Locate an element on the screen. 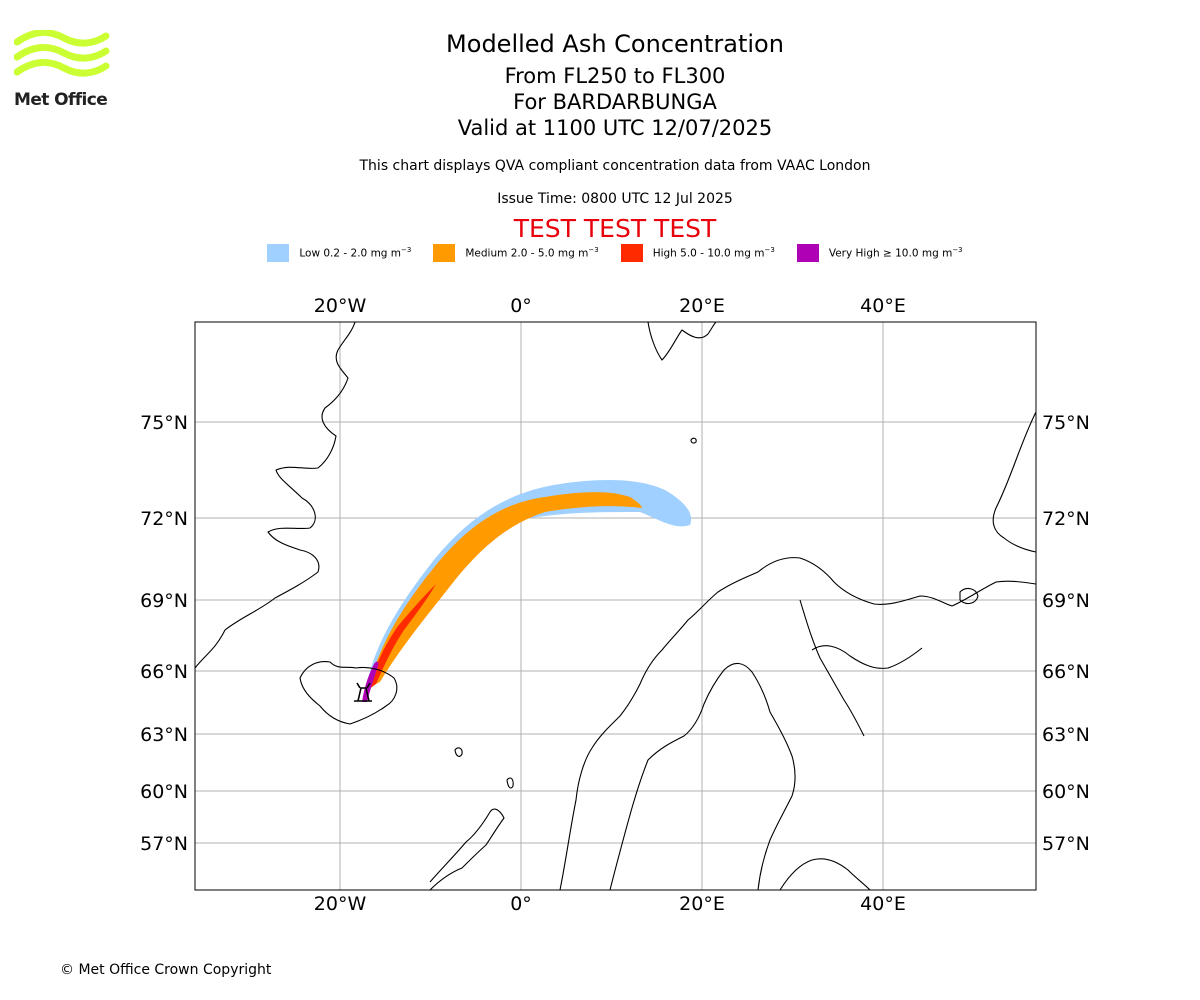  volcano-icon-shape is located at coordinates (363, 692).